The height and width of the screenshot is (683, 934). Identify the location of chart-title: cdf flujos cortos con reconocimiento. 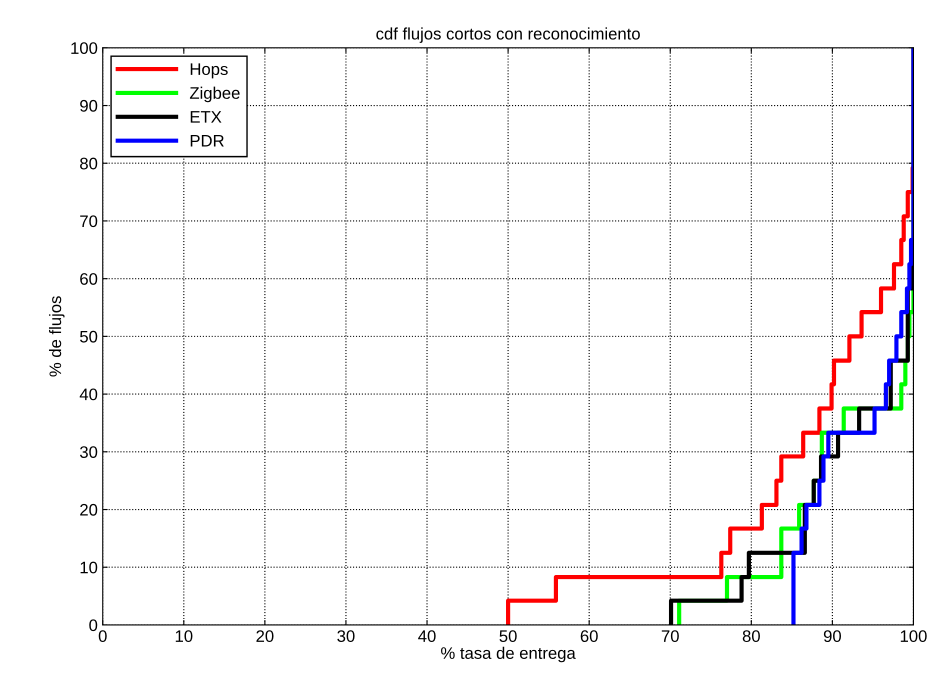
(508, 35).